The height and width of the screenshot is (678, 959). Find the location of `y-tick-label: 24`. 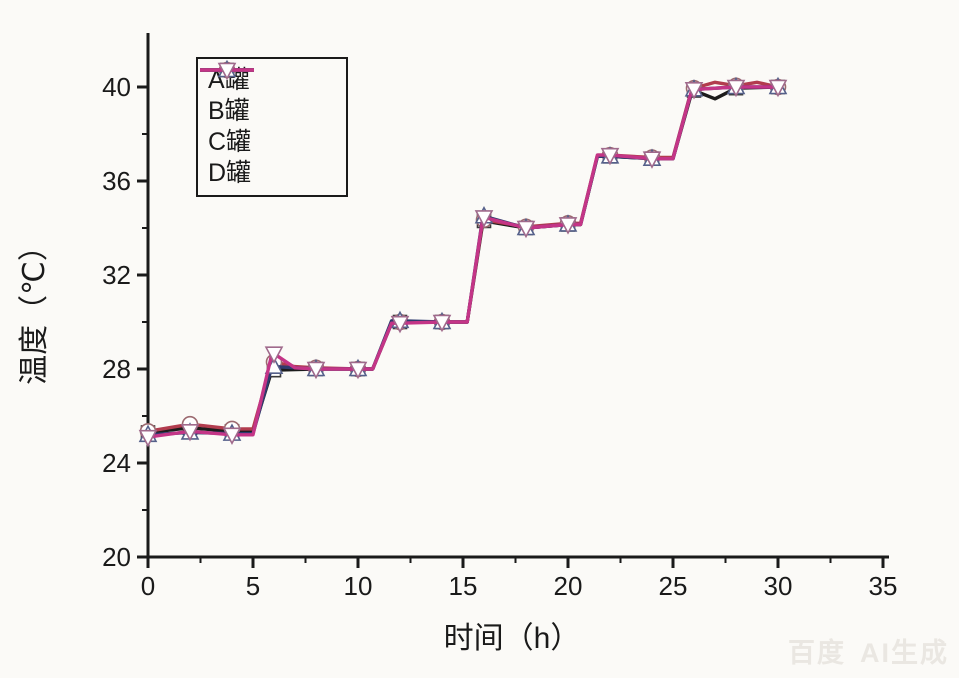

y-tick-label: 24 is located at coordinates (116, 463).